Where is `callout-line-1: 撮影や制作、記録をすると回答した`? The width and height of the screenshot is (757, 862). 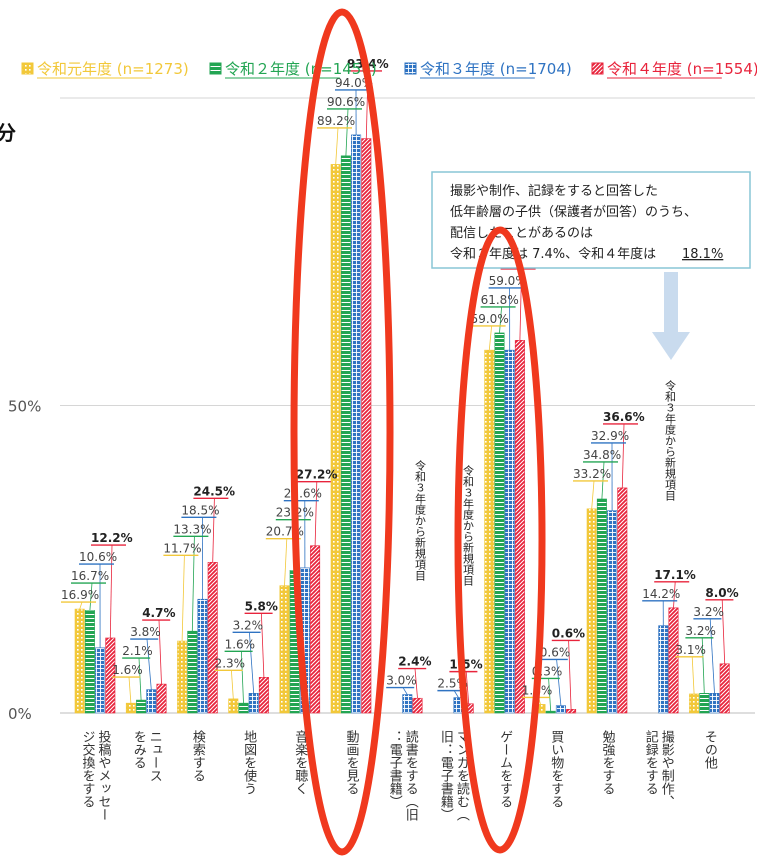
callout-line-1: 撮影や制作、記録をすると回答した is located at coordinates (554, 191).